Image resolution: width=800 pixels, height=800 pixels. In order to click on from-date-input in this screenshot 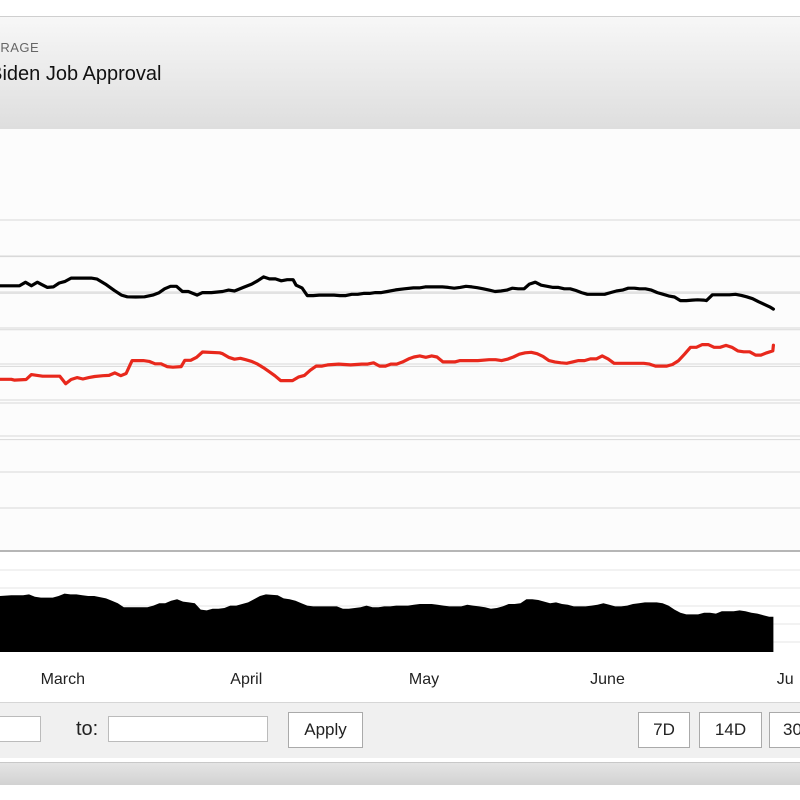, I will do `click(20, 729)`.